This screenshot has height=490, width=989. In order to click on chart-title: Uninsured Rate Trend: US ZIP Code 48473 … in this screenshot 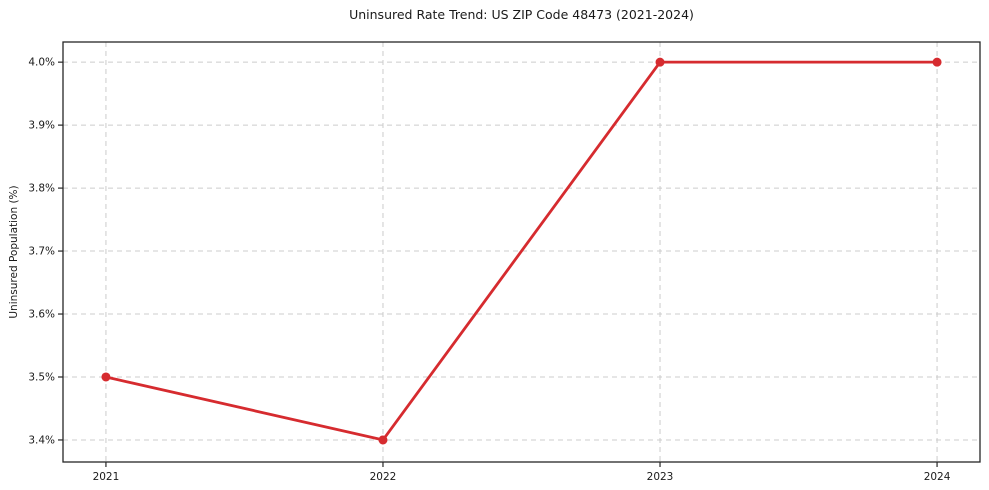, I will do `click(521, 14)`.